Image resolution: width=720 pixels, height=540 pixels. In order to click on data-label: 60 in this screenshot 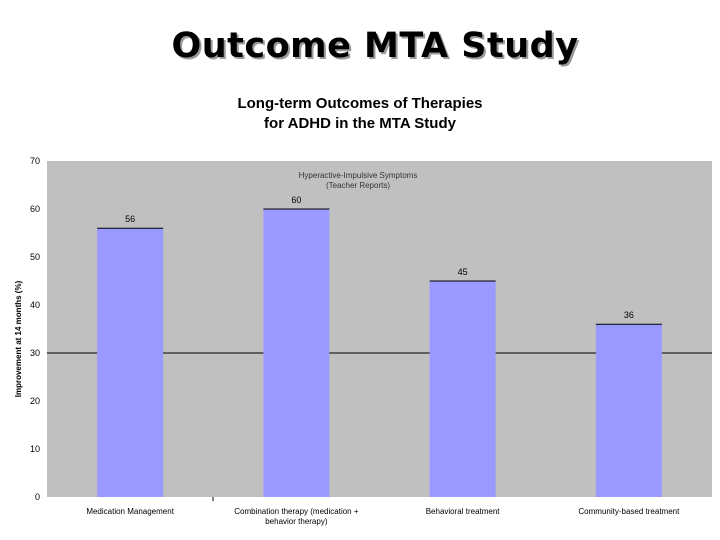, I will do `click(296, 200)`.